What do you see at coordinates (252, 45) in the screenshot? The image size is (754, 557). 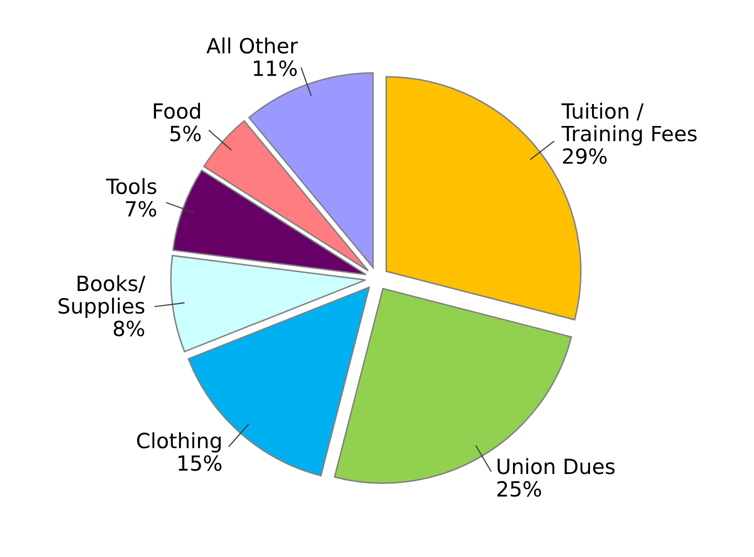 I see `slice-label: All Other` at bounding box center [252, 45].